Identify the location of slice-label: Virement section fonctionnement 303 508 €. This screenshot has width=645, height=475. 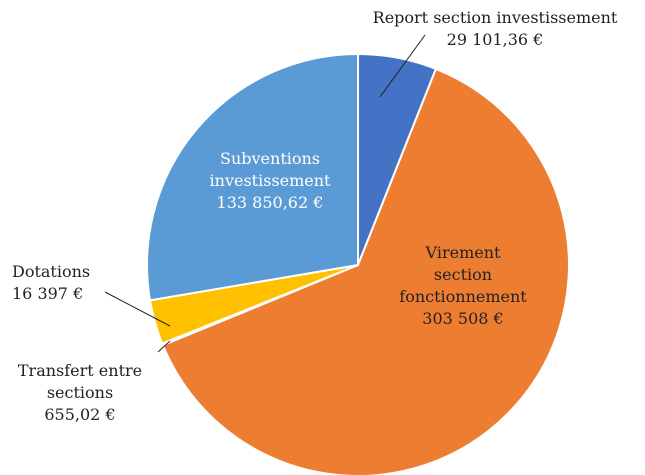
(462, 286).